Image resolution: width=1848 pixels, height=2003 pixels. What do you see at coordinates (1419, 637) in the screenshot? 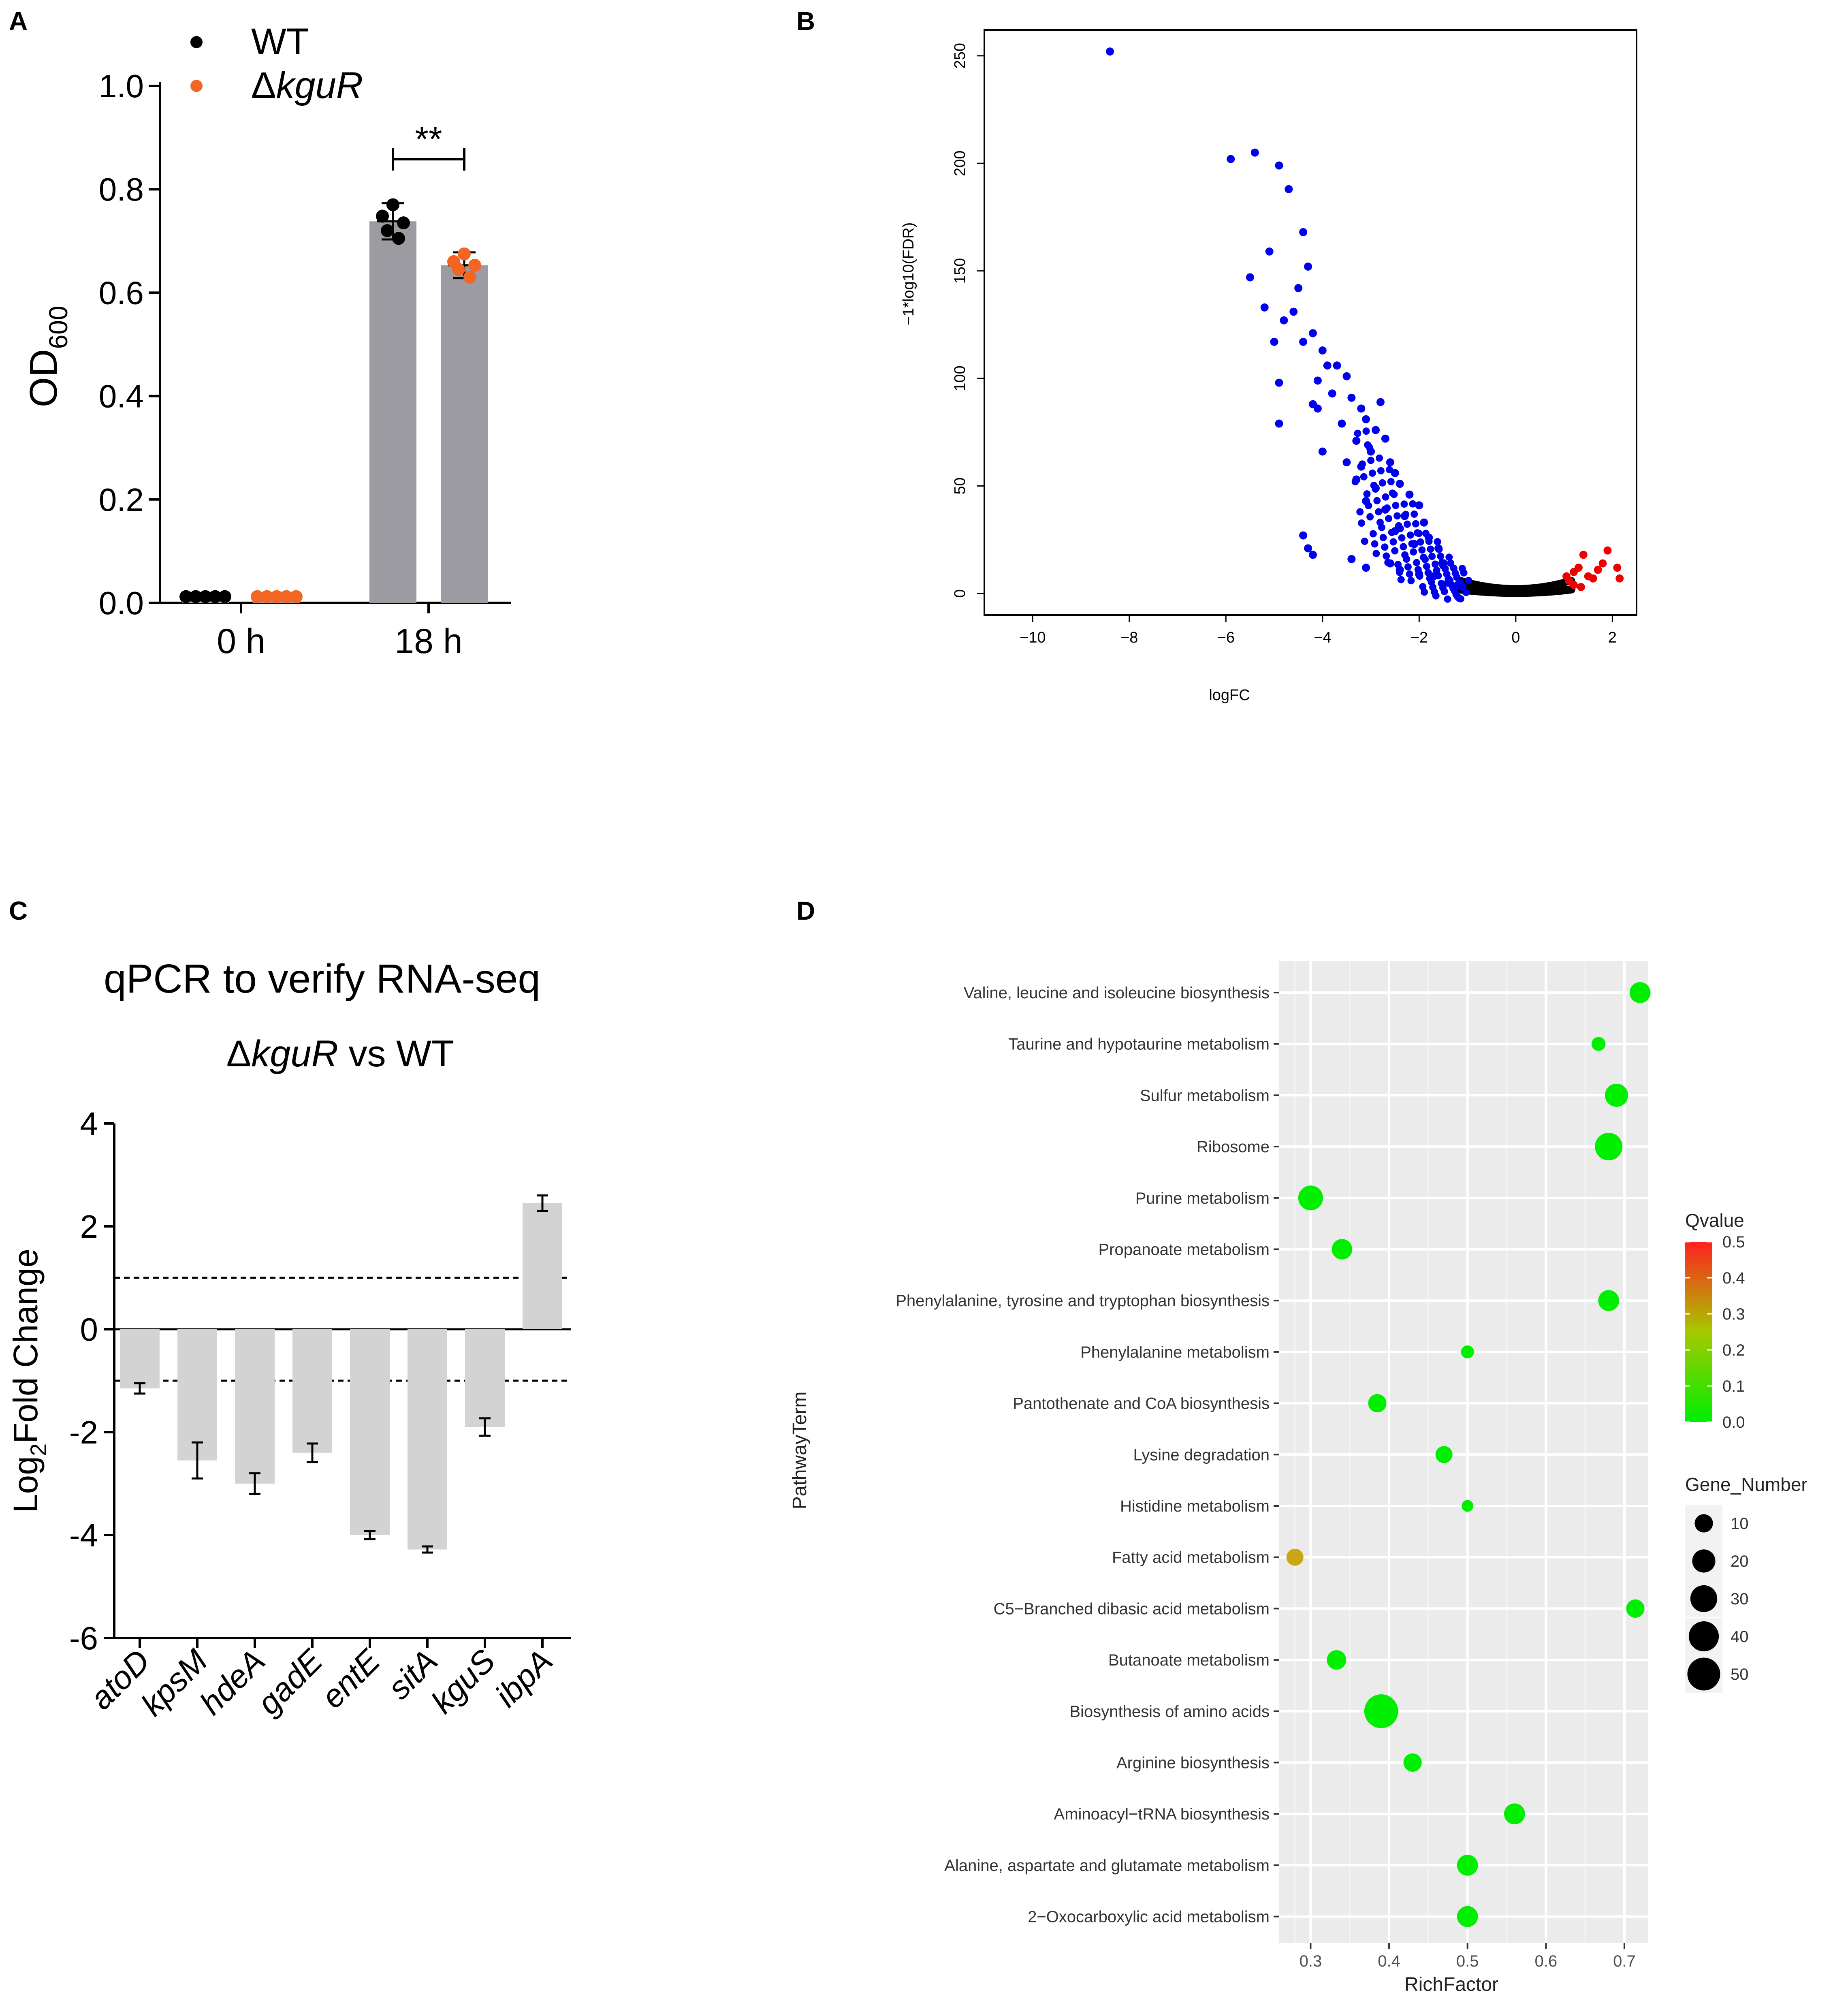
I see `x-tick-label: −2` at bounding box center [1419, 637].